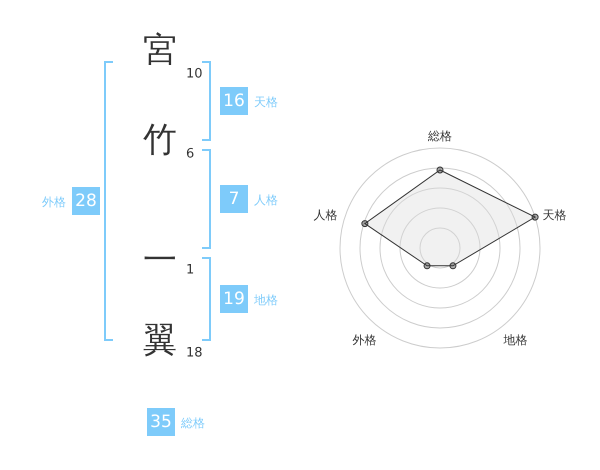 This screenshot has height=470, width=600. What do you see at coordinates (192, 423) in the screenshot?
I see `text: 総格` at bounding box center [192, 423].